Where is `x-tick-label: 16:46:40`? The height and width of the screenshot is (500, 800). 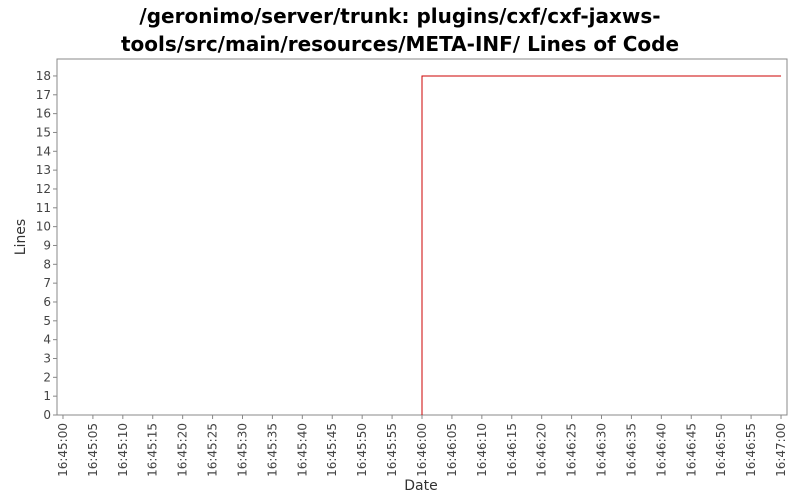 x-tick-label: 16:46:40 is located at coordinates (661, 450).